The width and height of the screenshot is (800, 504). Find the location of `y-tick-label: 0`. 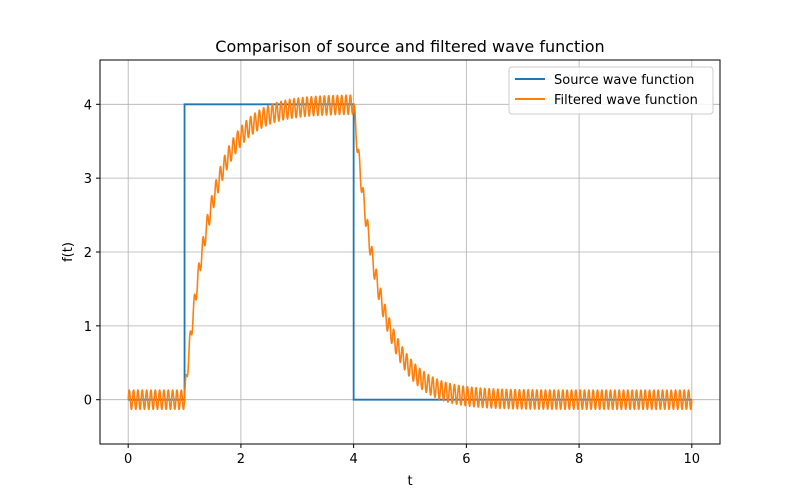

y-tick-label: 0 is located at coordinates (88, 401).